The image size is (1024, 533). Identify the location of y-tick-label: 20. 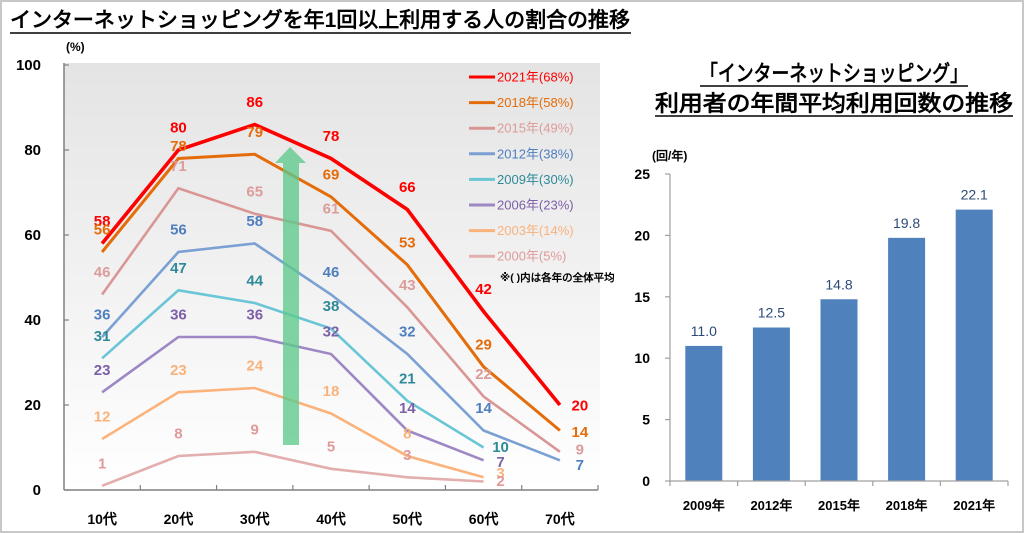
(32, 405).